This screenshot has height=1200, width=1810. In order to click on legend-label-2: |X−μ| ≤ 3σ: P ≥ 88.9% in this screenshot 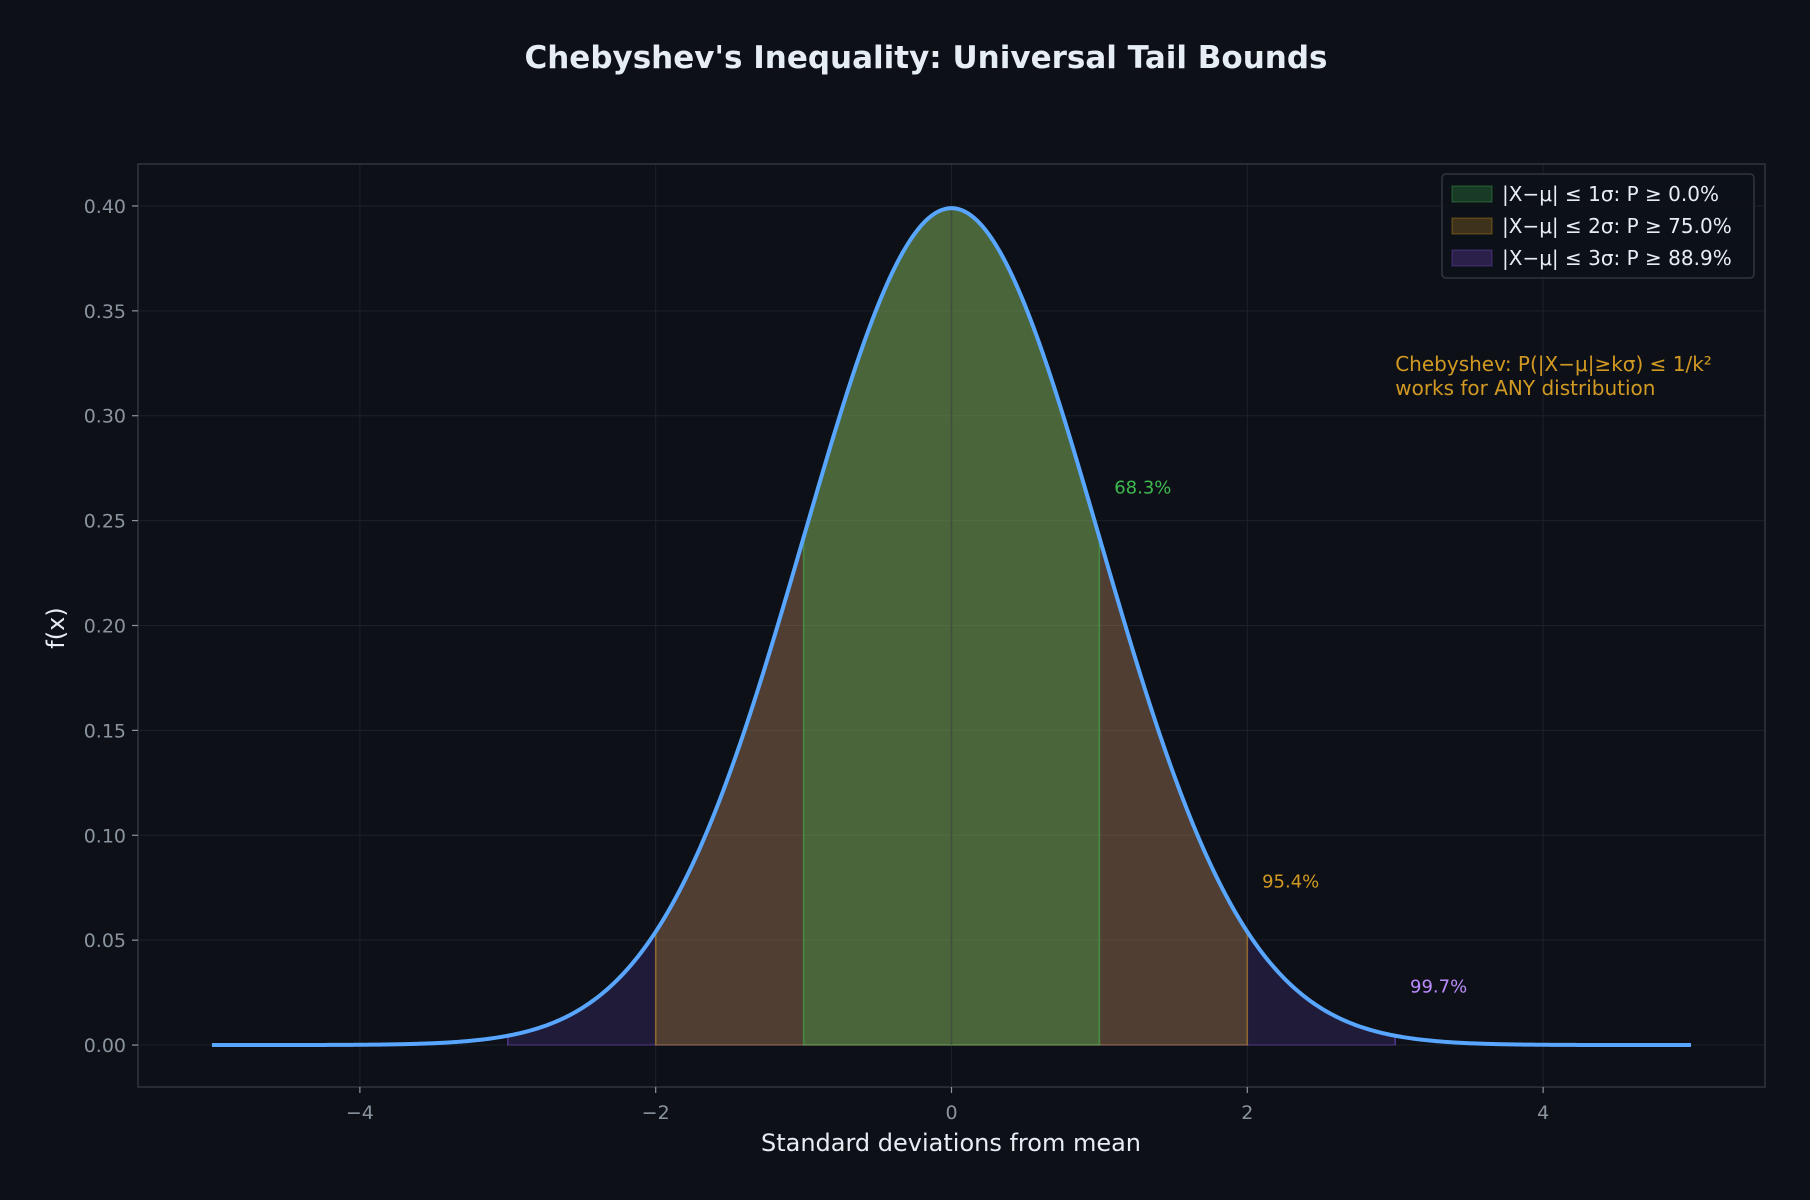, I will do `click(1617, 258)`.